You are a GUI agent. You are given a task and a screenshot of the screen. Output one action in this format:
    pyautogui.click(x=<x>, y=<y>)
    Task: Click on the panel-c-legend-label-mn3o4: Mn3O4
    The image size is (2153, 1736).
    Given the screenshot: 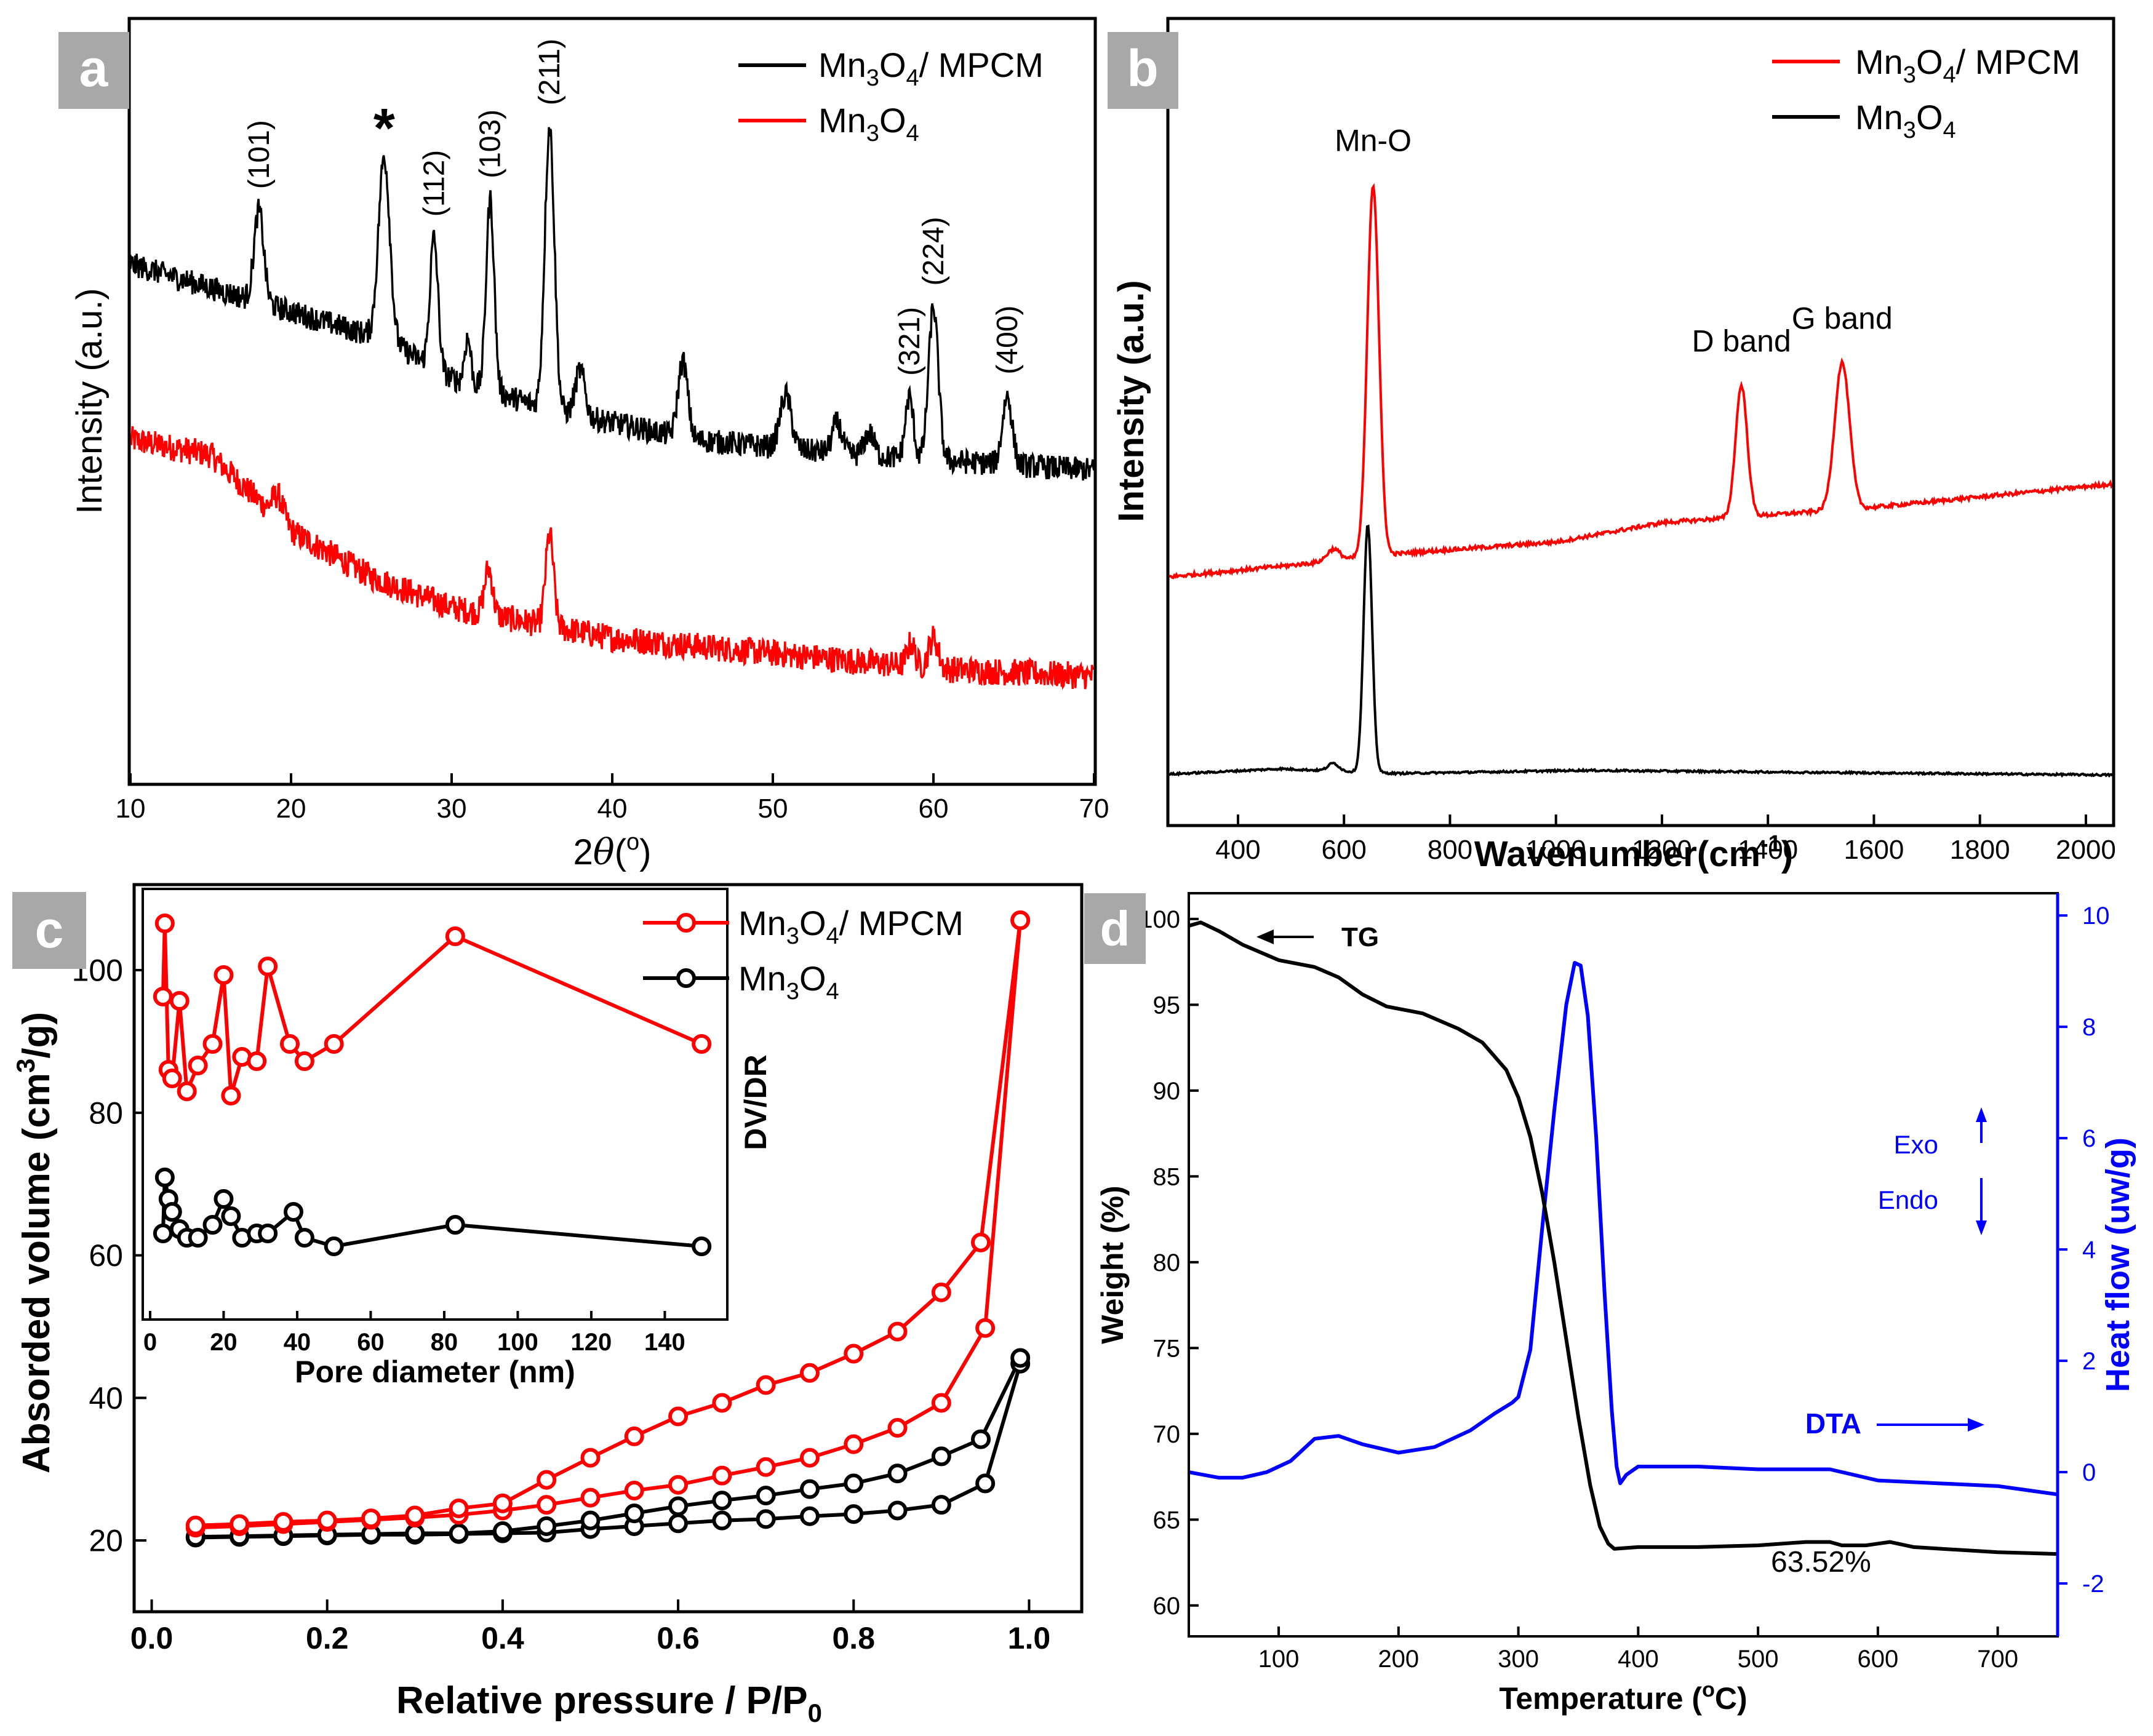 What is the action you would take?
    pyautogui.click(x=788, y=982)
    